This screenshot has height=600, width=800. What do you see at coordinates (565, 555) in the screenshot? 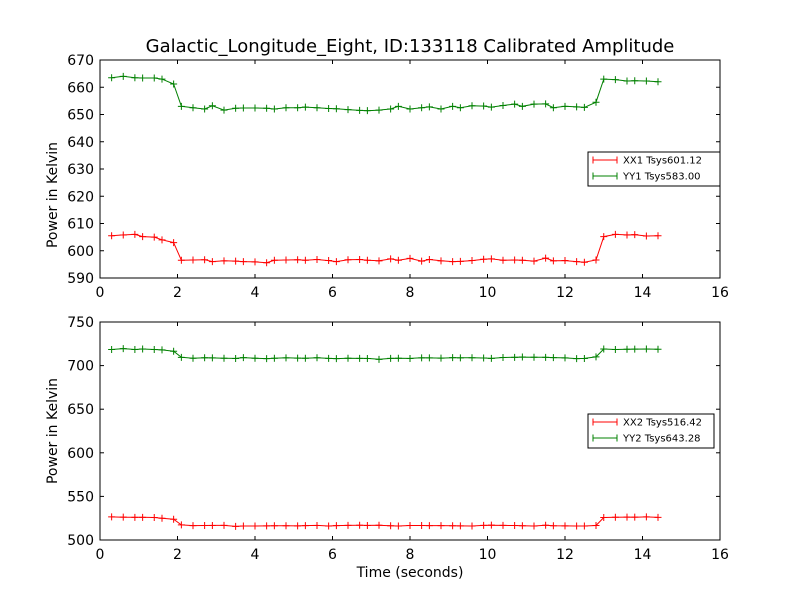
I see `x-tick-label: 12` at bounding box center [565, 555].